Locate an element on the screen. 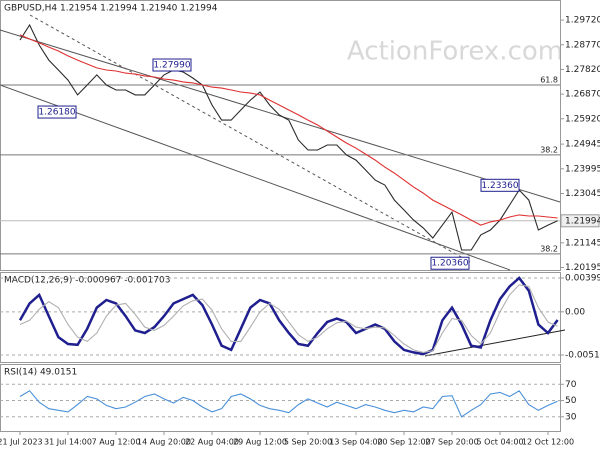  x-tick-label: 13 Sep 04:00 is located at coordinates (355, 442).